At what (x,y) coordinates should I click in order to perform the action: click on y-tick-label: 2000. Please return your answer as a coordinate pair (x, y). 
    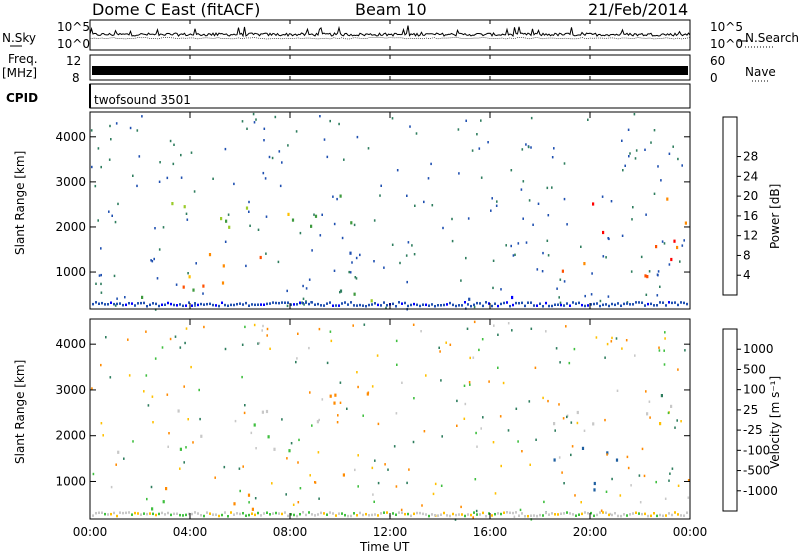
    Looking at the image, I should click on (70, 227).